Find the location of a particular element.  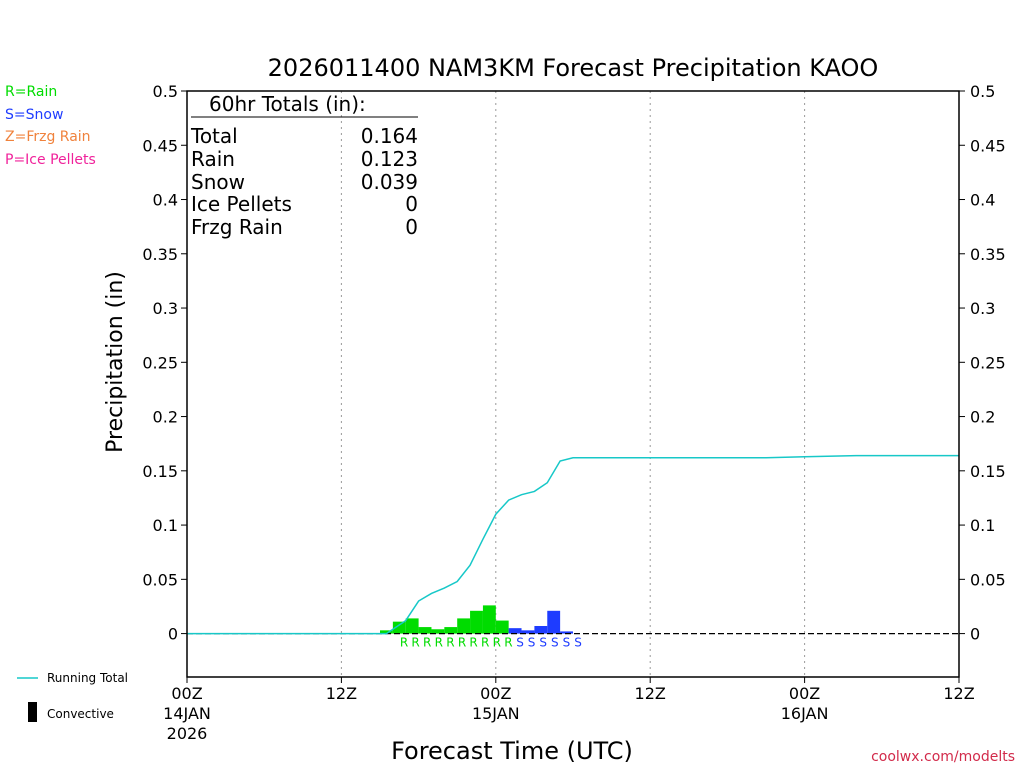

legend-convective: Convective is located at coordinates (80, 714).